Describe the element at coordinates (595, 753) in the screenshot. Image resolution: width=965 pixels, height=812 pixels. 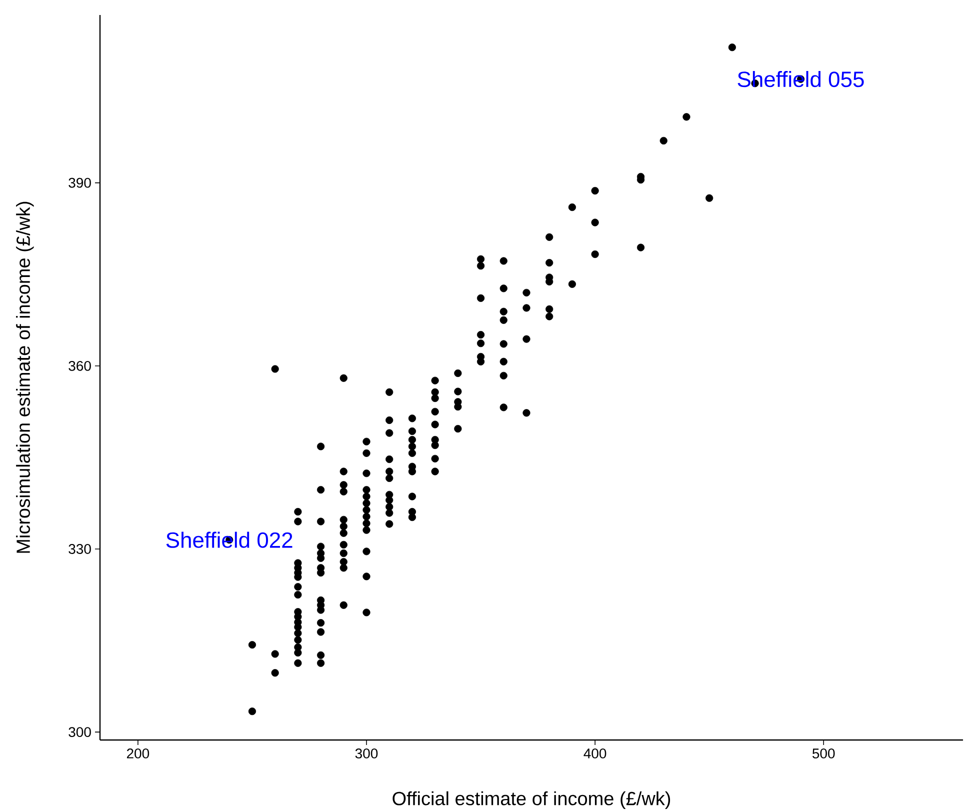
I see `x-tick-label: 400` at that location.